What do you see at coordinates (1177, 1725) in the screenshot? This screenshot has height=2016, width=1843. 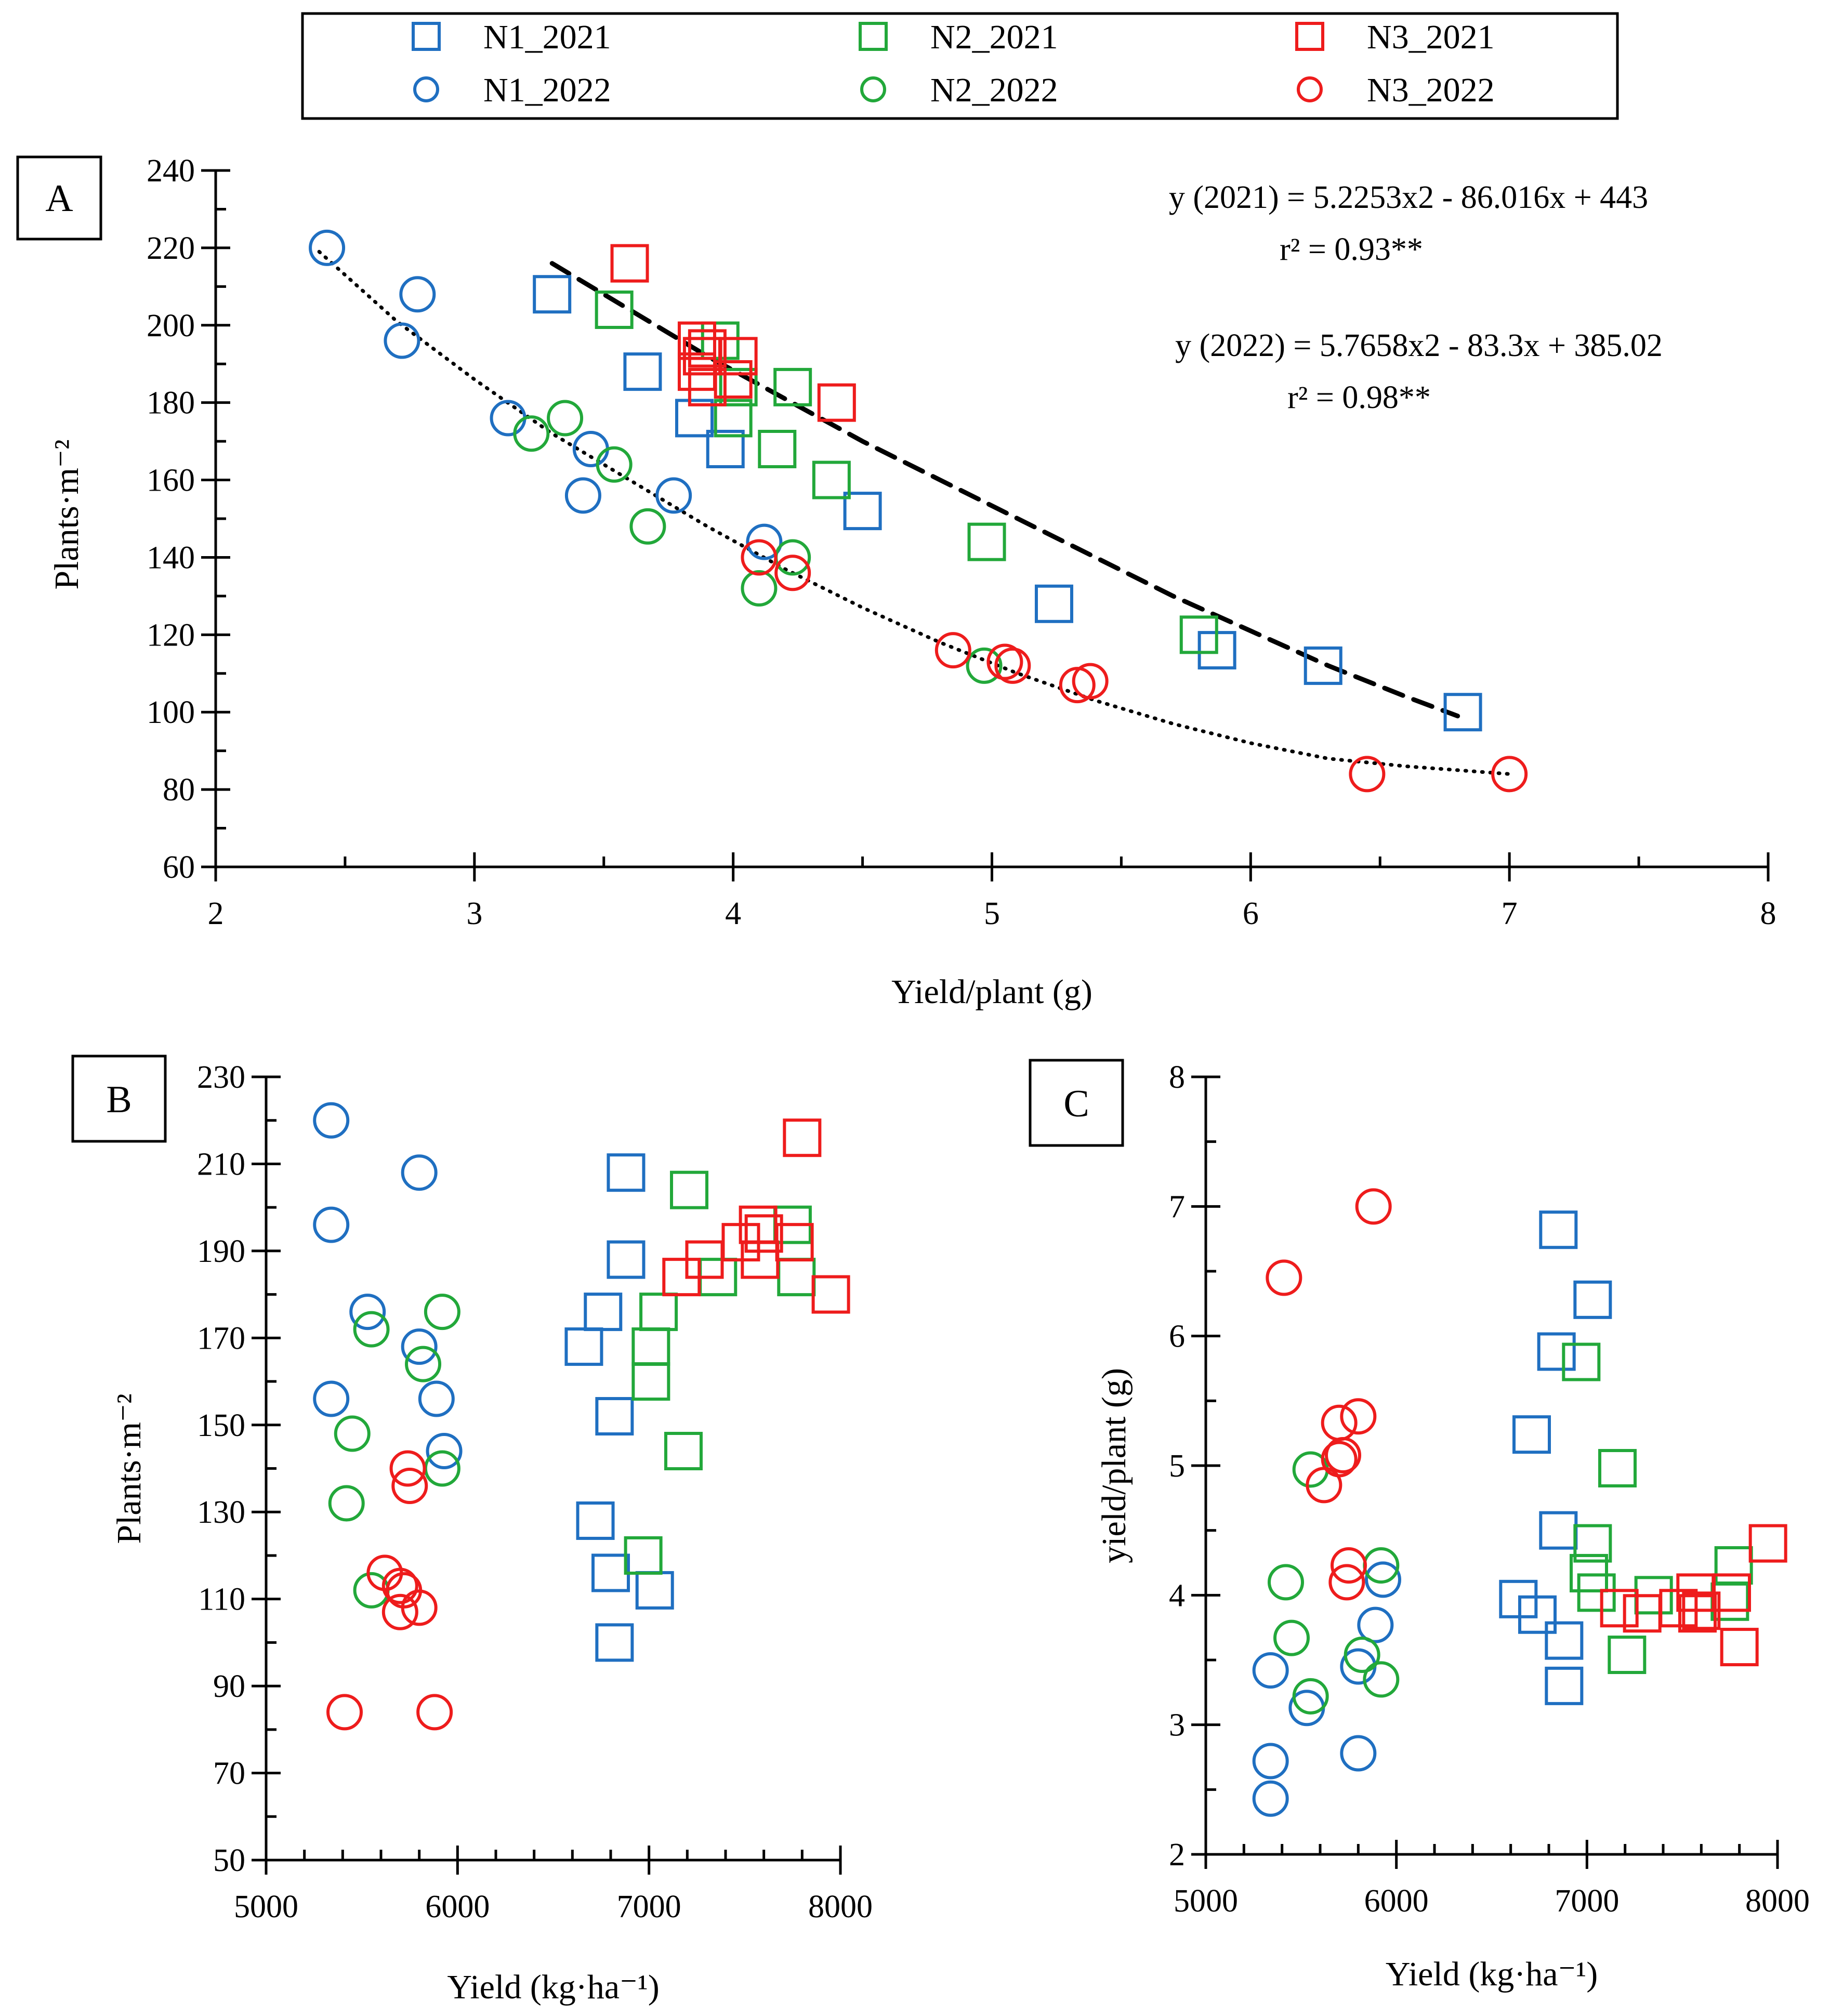 I see `y-tick-label-c: 3` at bounding box center [1177, 1725].